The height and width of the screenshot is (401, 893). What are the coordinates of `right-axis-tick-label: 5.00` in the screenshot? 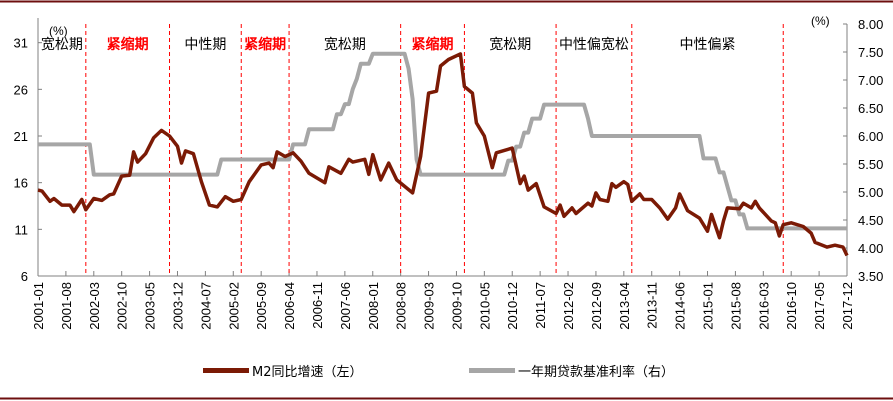 It's located at (870, 192).